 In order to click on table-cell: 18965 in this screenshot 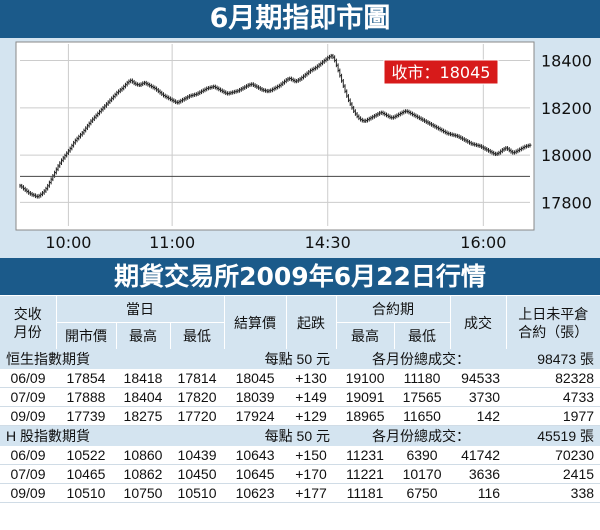, I will do `click(365, 416)`.